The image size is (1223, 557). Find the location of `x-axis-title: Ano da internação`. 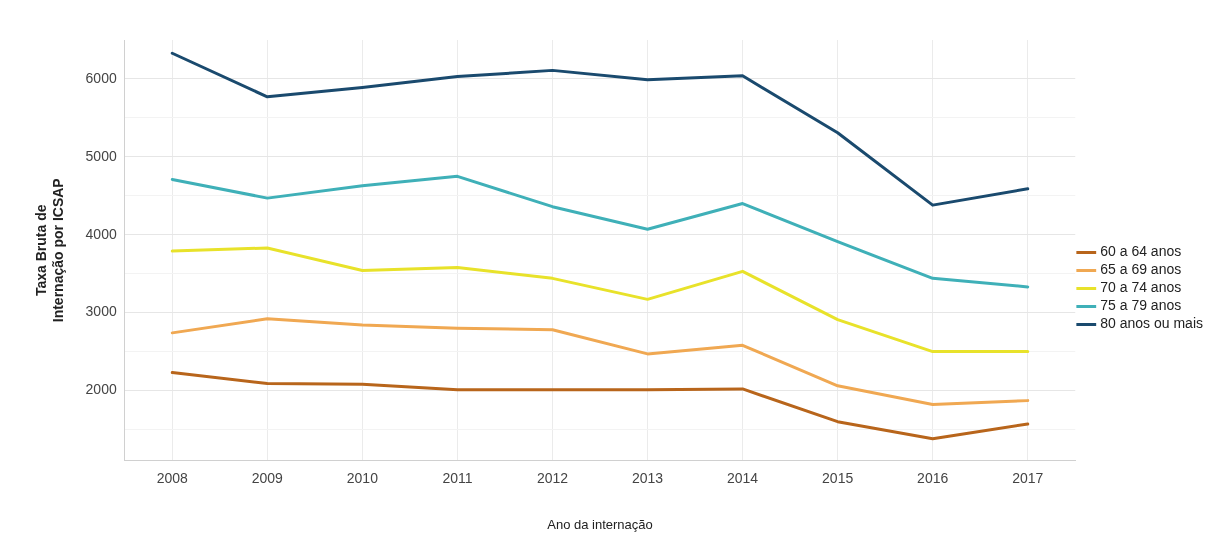

x-axis-title: Ano da internação is located at coordinates (600, 524).